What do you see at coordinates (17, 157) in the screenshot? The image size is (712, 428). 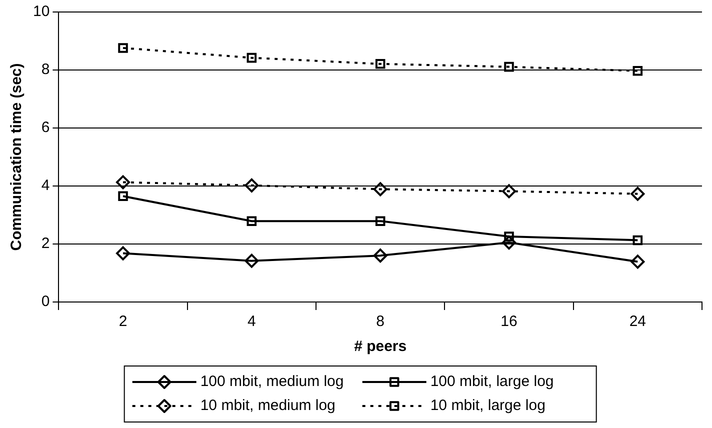 I see `y-axis-title: Communication time (sec)` at bounding box center [17, 157].